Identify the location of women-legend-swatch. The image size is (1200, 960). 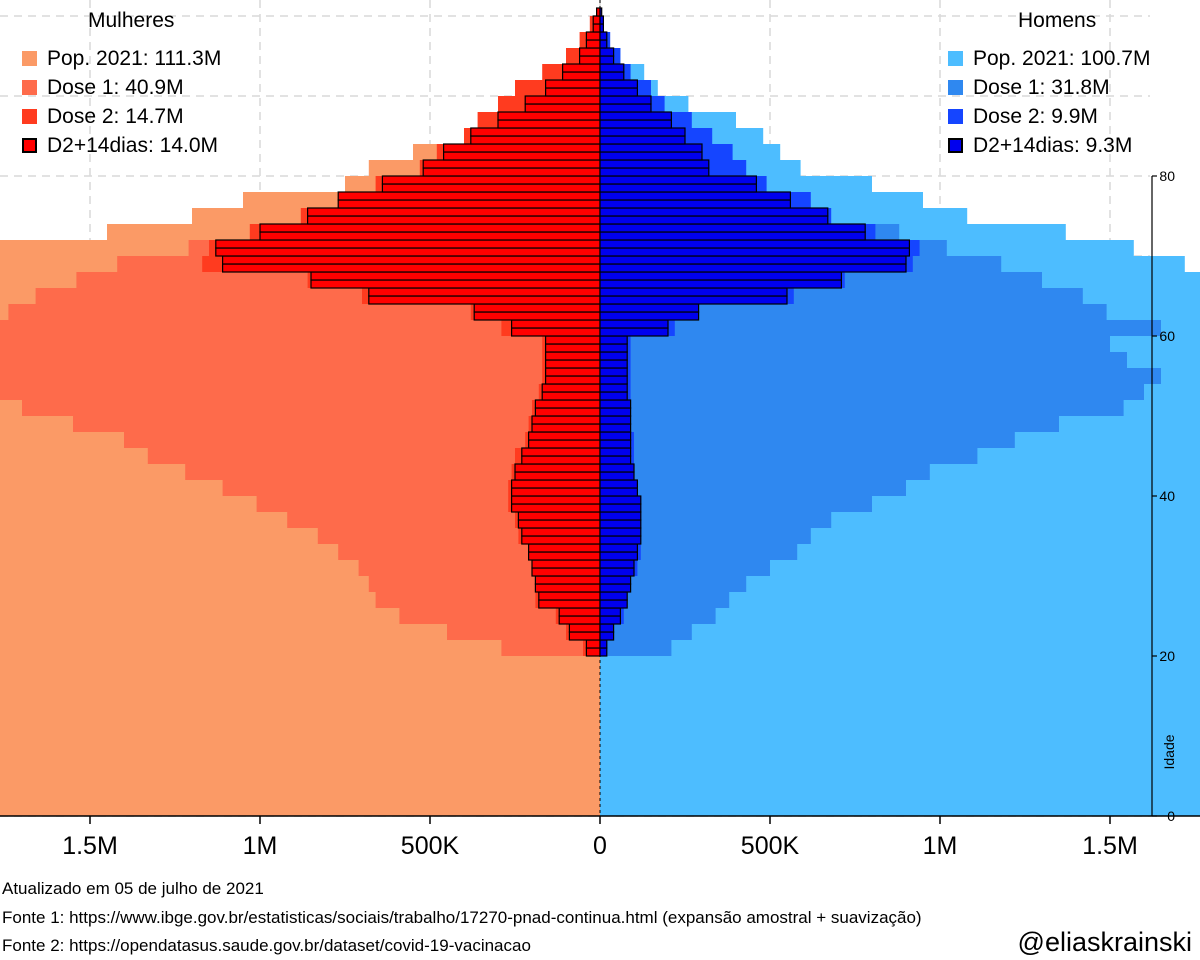
(29, 58).